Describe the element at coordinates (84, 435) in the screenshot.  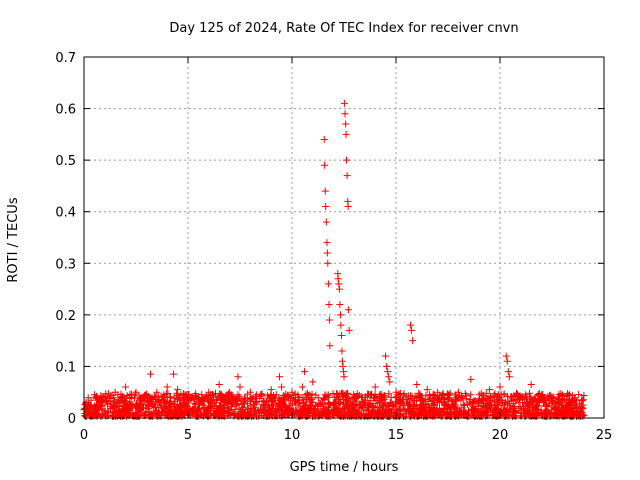
I see `x-tick-label: 0` at that location.